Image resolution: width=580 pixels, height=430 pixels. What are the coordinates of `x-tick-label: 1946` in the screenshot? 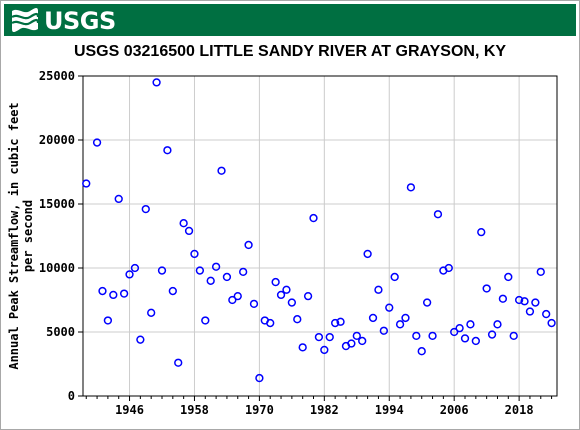 It's located at (129, 410).